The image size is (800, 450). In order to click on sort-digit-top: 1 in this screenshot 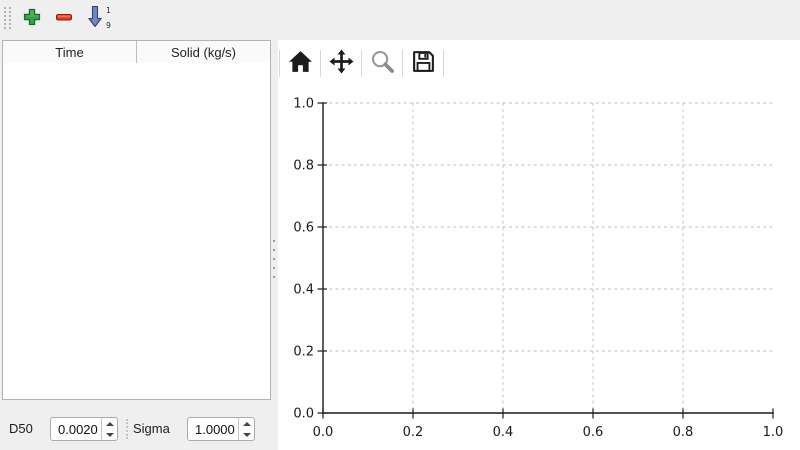, I will do `click(108, 10)`.